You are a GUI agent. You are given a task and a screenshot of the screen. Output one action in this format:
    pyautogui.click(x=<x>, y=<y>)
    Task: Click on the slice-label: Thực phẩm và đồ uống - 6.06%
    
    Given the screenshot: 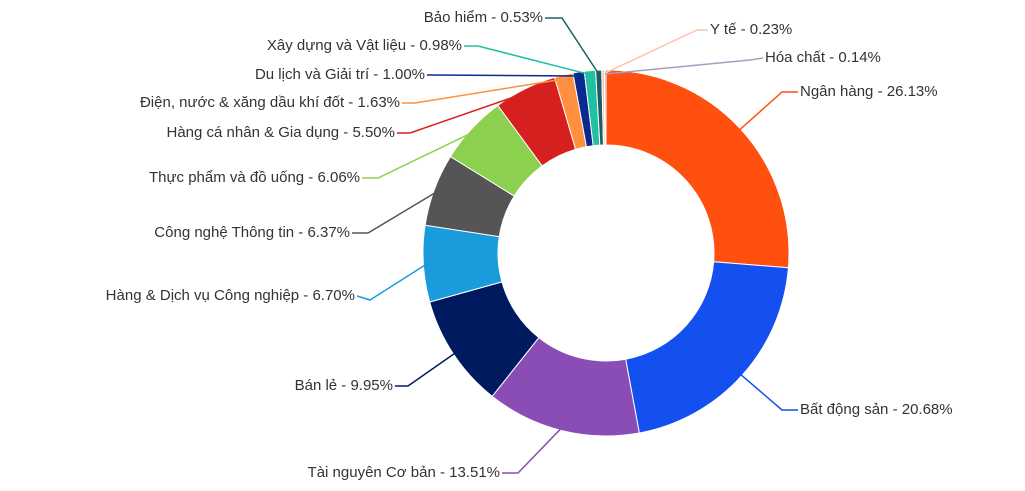 What is the action you would take?
    pyautogui.click(x=254, y=177)
    